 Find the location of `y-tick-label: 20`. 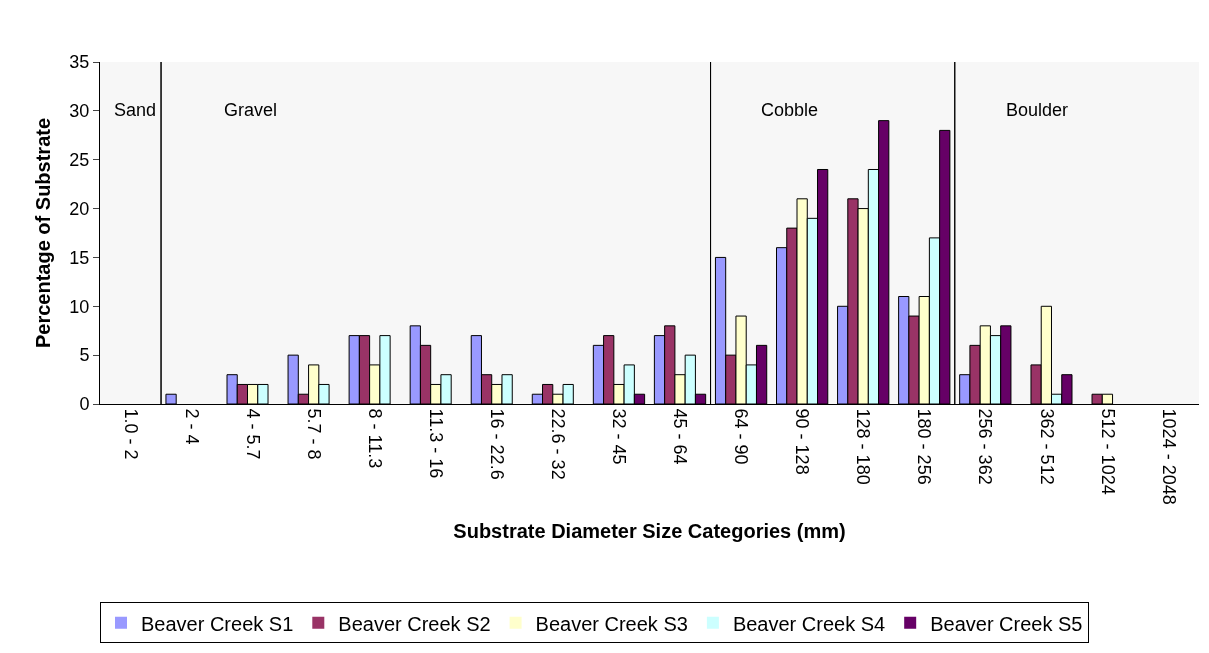

y-tick-label: 20 is located at coordinates (79, 208).